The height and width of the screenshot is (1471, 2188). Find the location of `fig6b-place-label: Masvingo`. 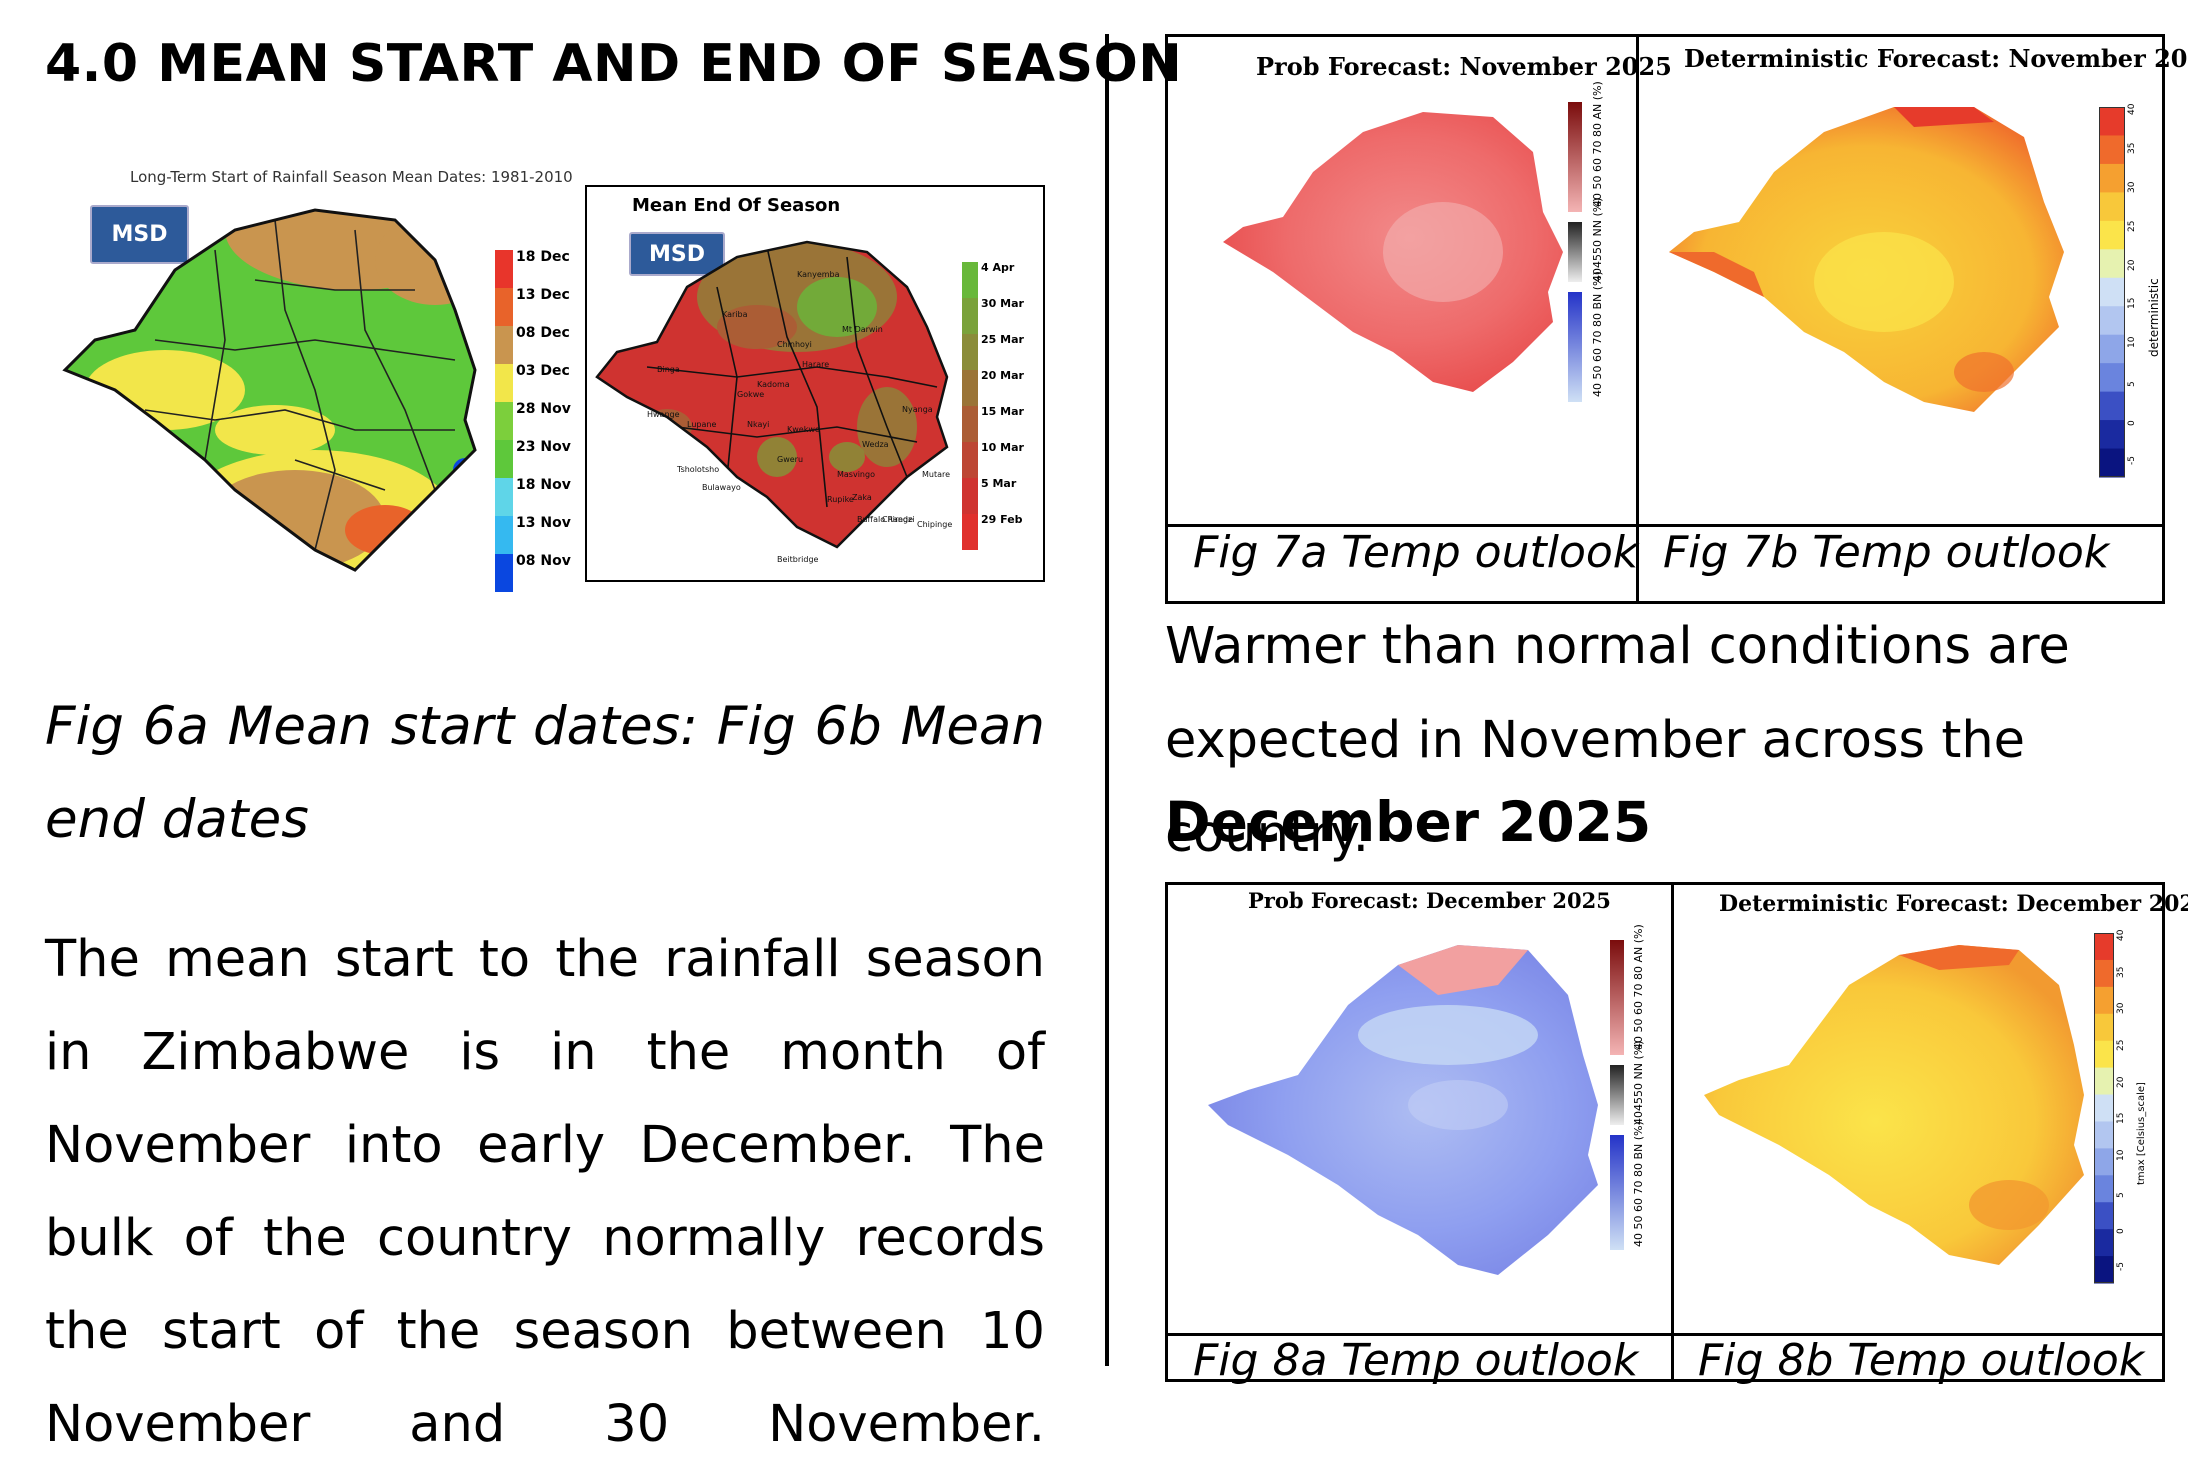

fig6b-place-label: Masvingo is located at coordinates (856, 474).